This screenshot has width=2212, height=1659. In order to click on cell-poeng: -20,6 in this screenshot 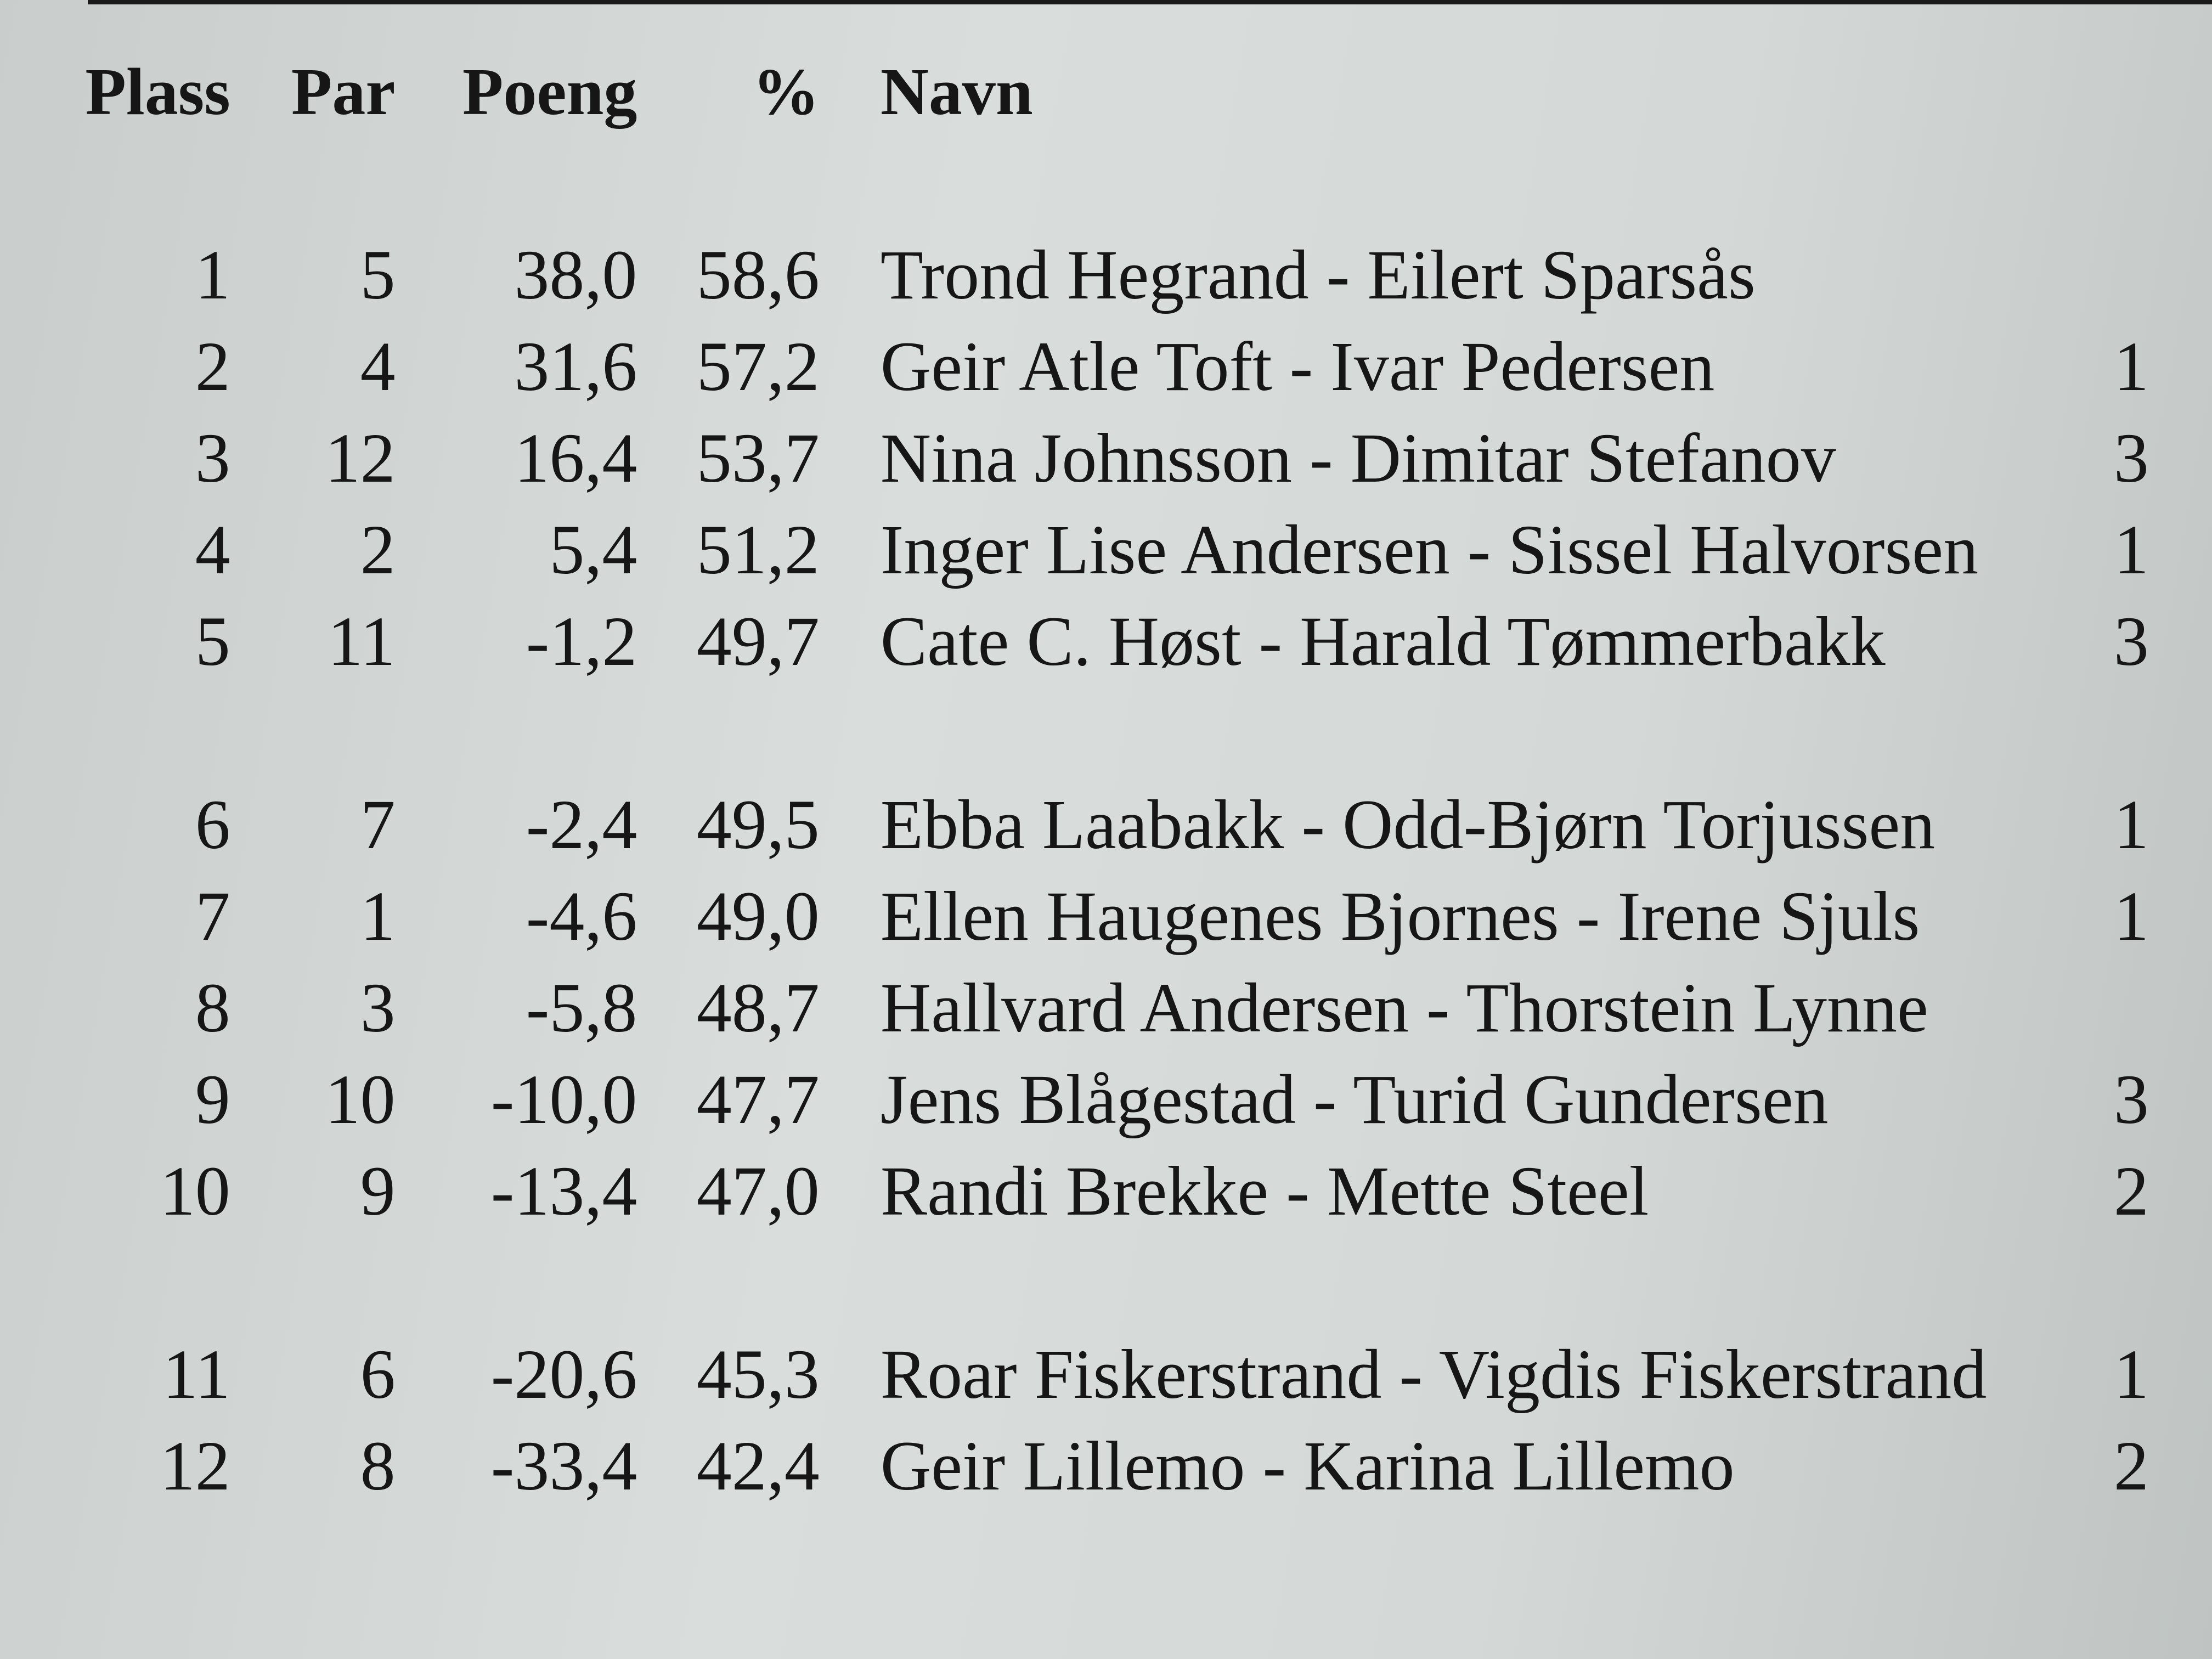, I will do `click(563, 1374)`.